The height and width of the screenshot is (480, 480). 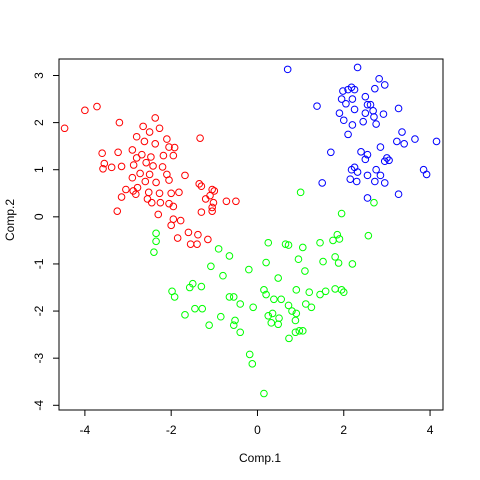 I want to click on y-axis: -4 -3 -2 -1 0 1 2 3, so click(x=46, y=241).